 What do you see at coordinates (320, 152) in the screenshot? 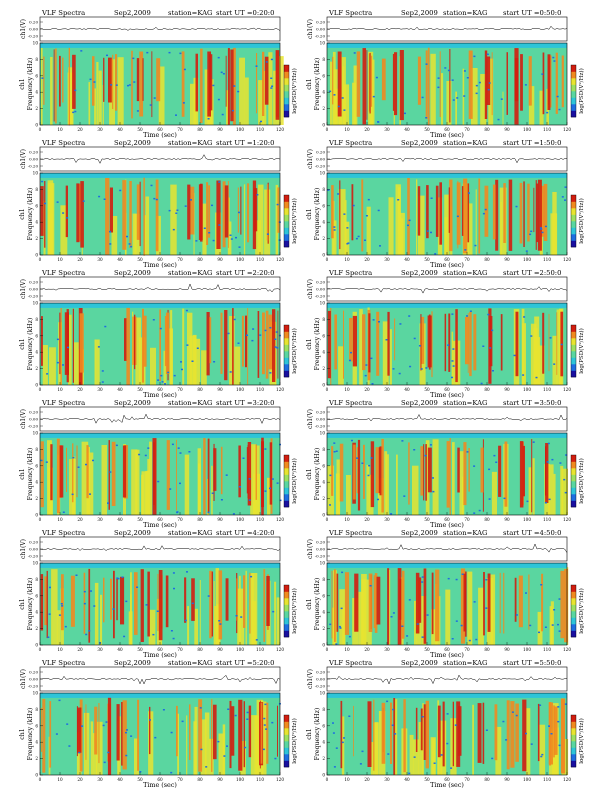
I see `trace-tick-label: 0.20` at bounding box center [320, 152].